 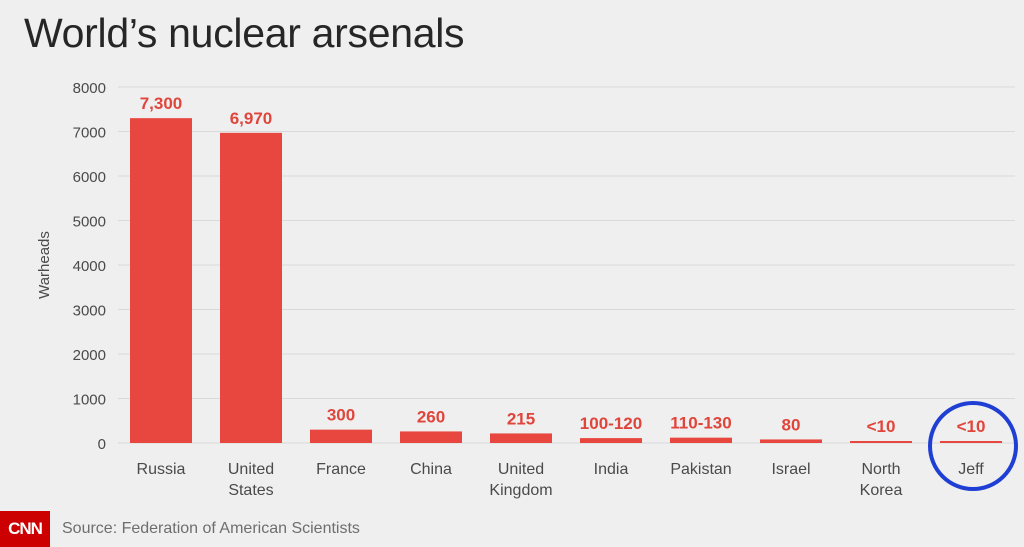 I want to click on x-tick-label: Korea, so click(x=881, y=490).